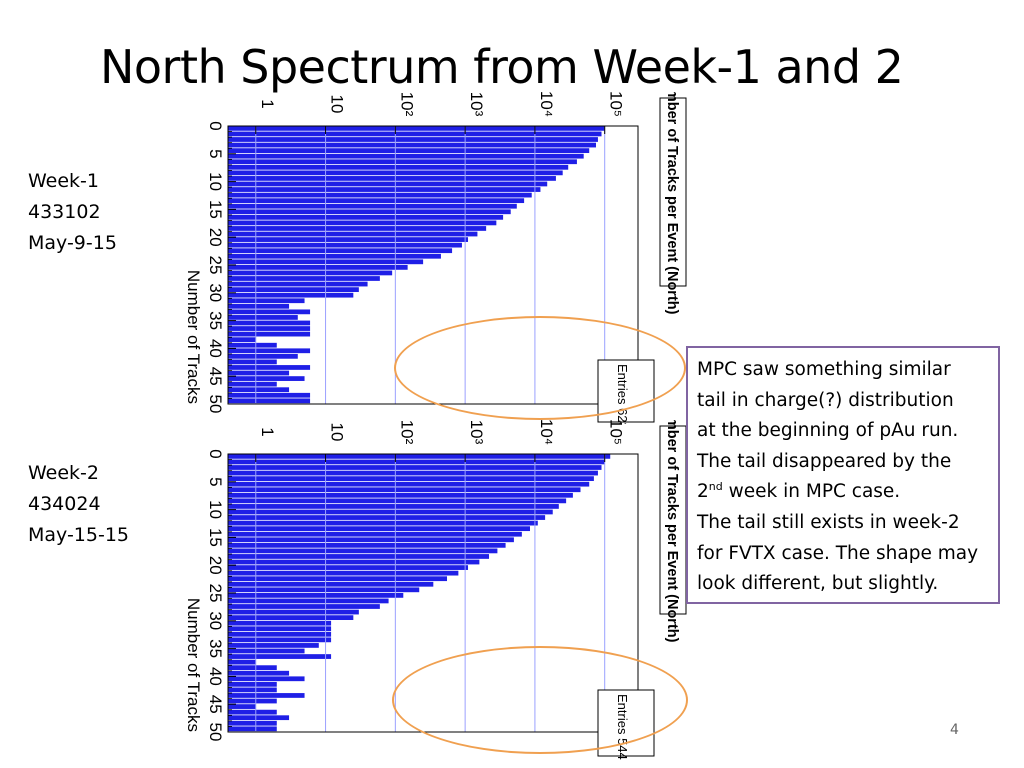 The height and width of the screenshot is (768, 1024). I want to click on value-tick-label: 10², so click(406, 104).